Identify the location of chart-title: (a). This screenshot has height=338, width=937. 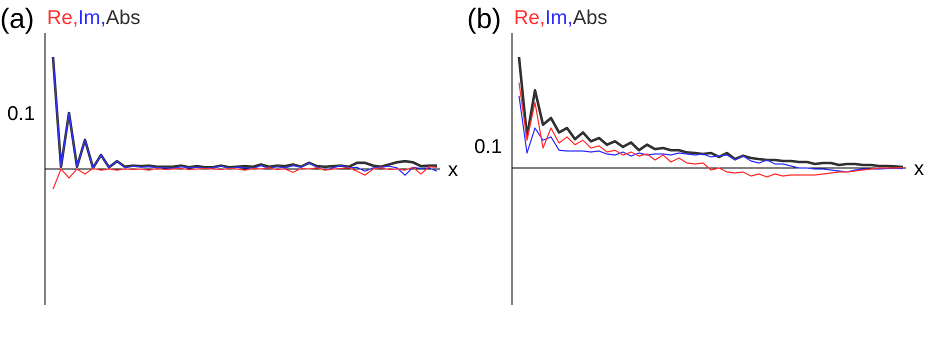
(17, 18).